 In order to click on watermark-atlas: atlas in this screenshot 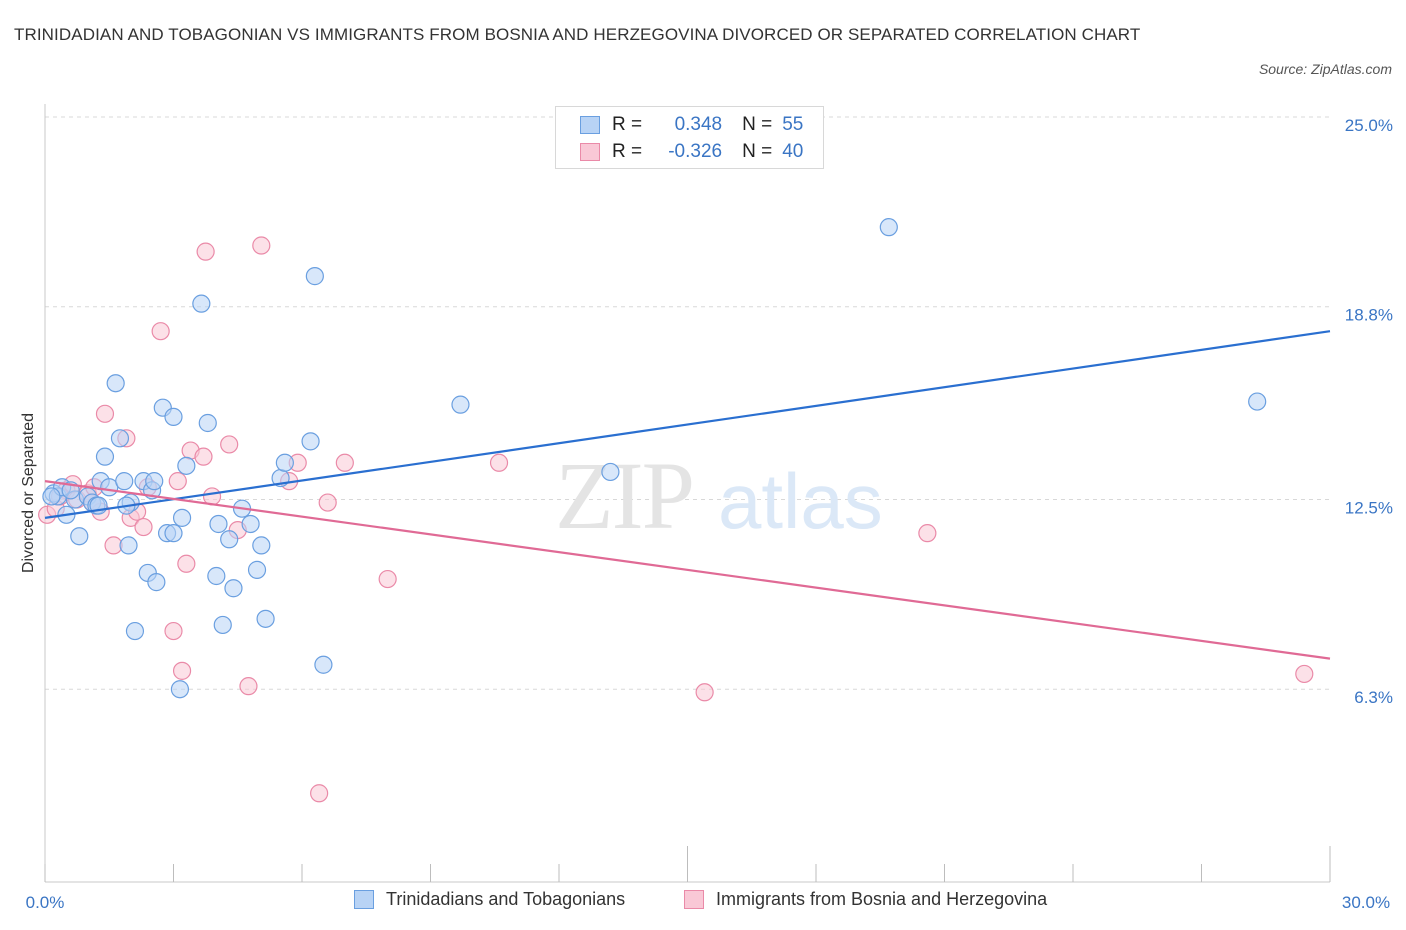, I will do `click(800, 501)`.